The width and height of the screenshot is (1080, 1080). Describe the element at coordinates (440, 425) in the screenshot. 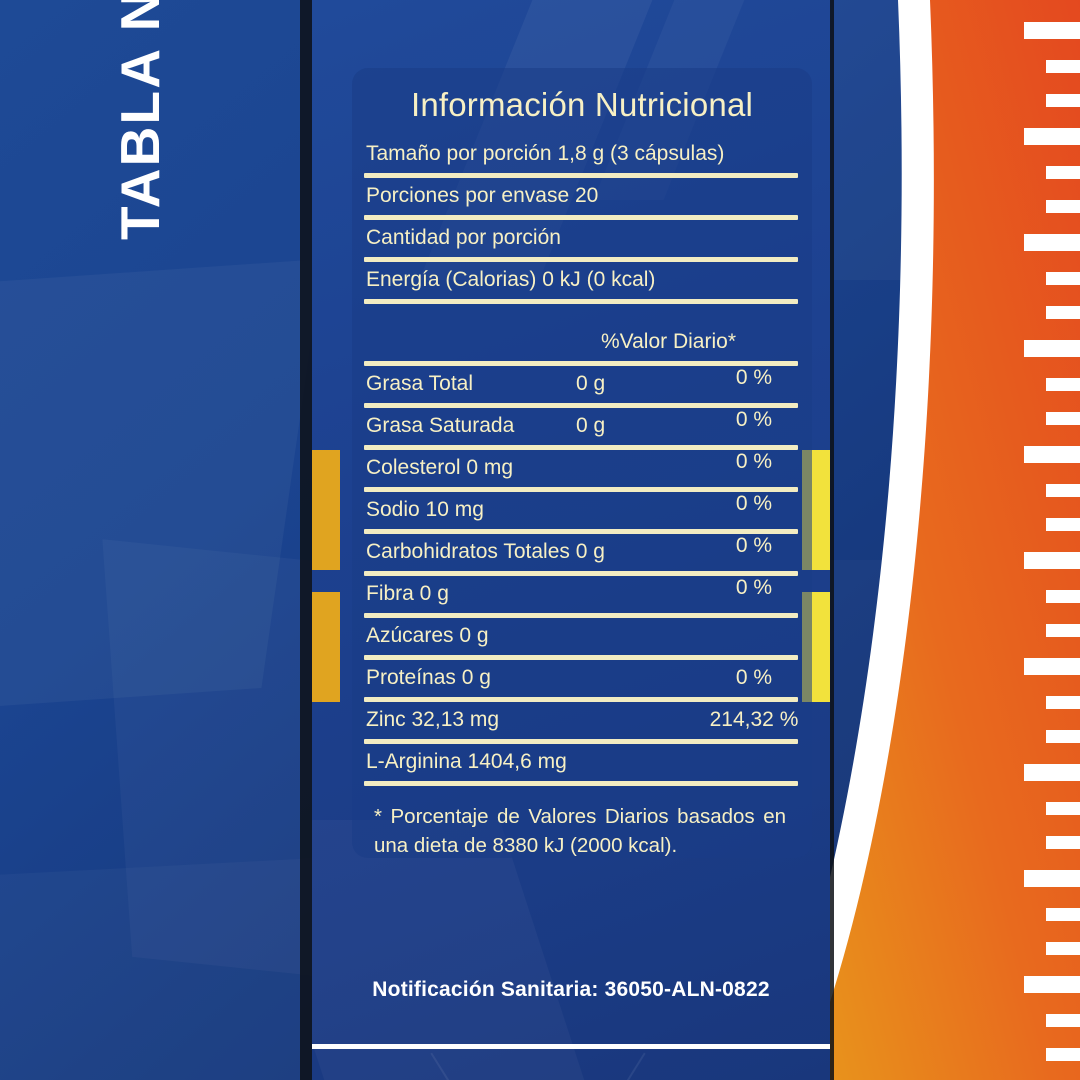

I see `nutrient-name: Grasa Saturada` at that location.